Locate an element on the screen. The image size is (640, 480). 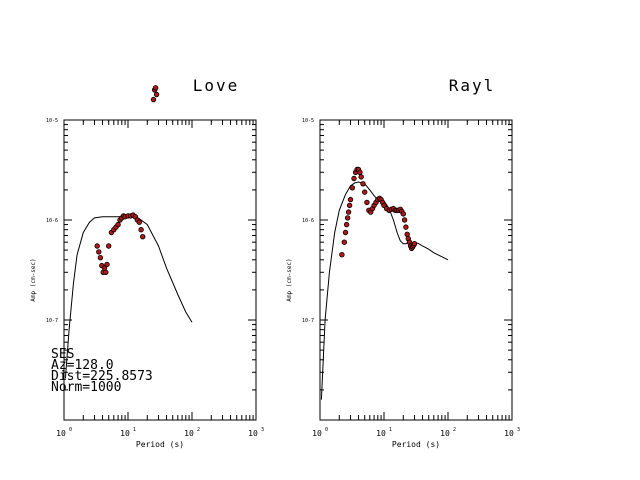
station-info-line: Norm=1000 is located at coordinates (86, 387).